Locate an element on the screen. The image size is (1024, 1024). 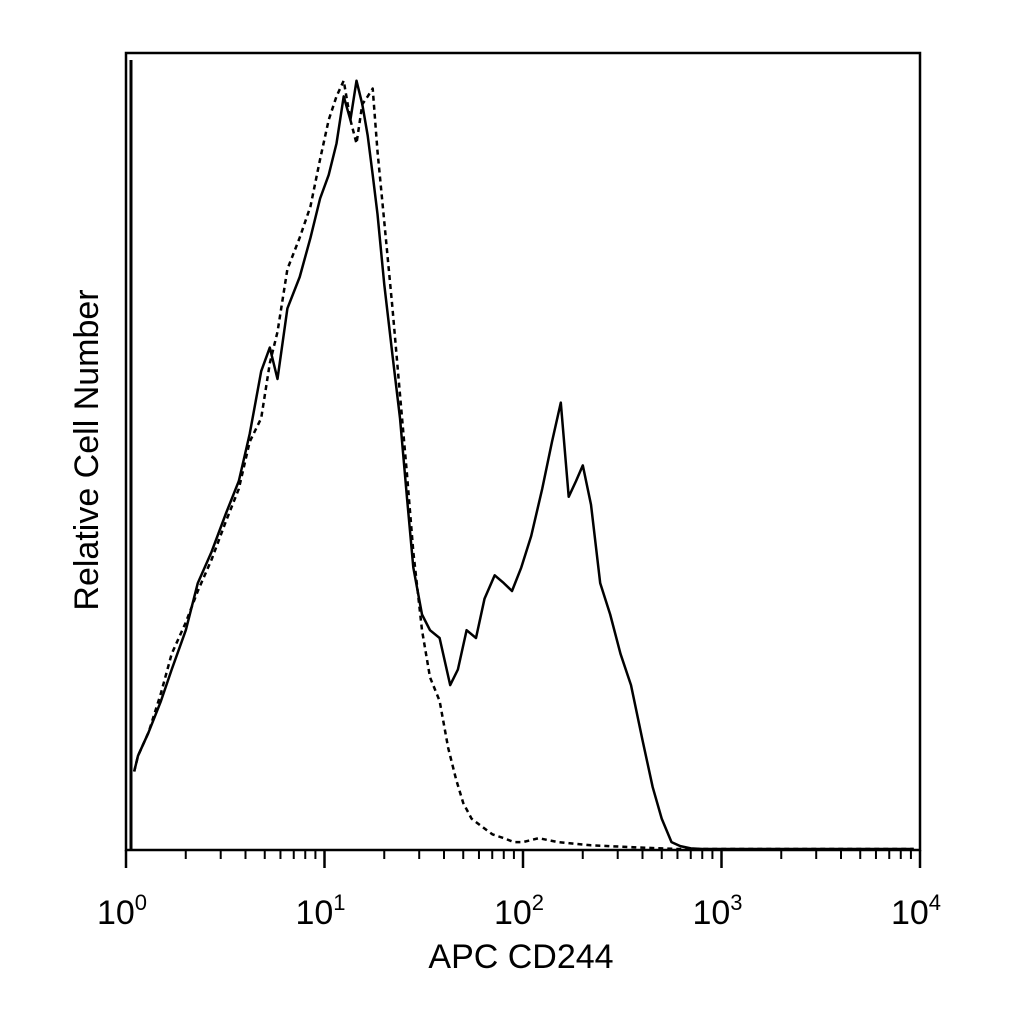
x-tick-label-exponent: 4 is located at coordinates (935, 902).